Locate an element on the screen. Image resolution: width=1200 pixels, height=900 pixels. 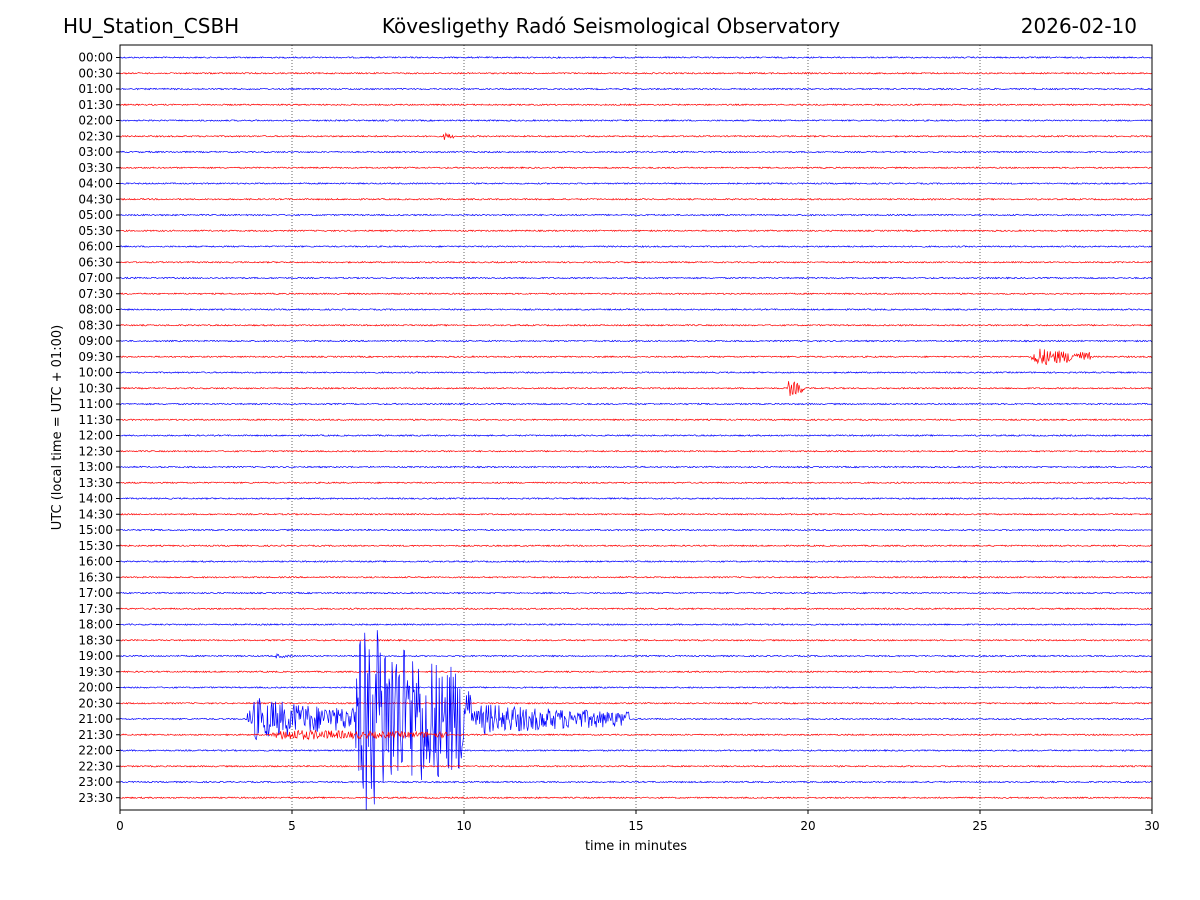
x-tick-label: 20 is located at coordinates (807, 826).